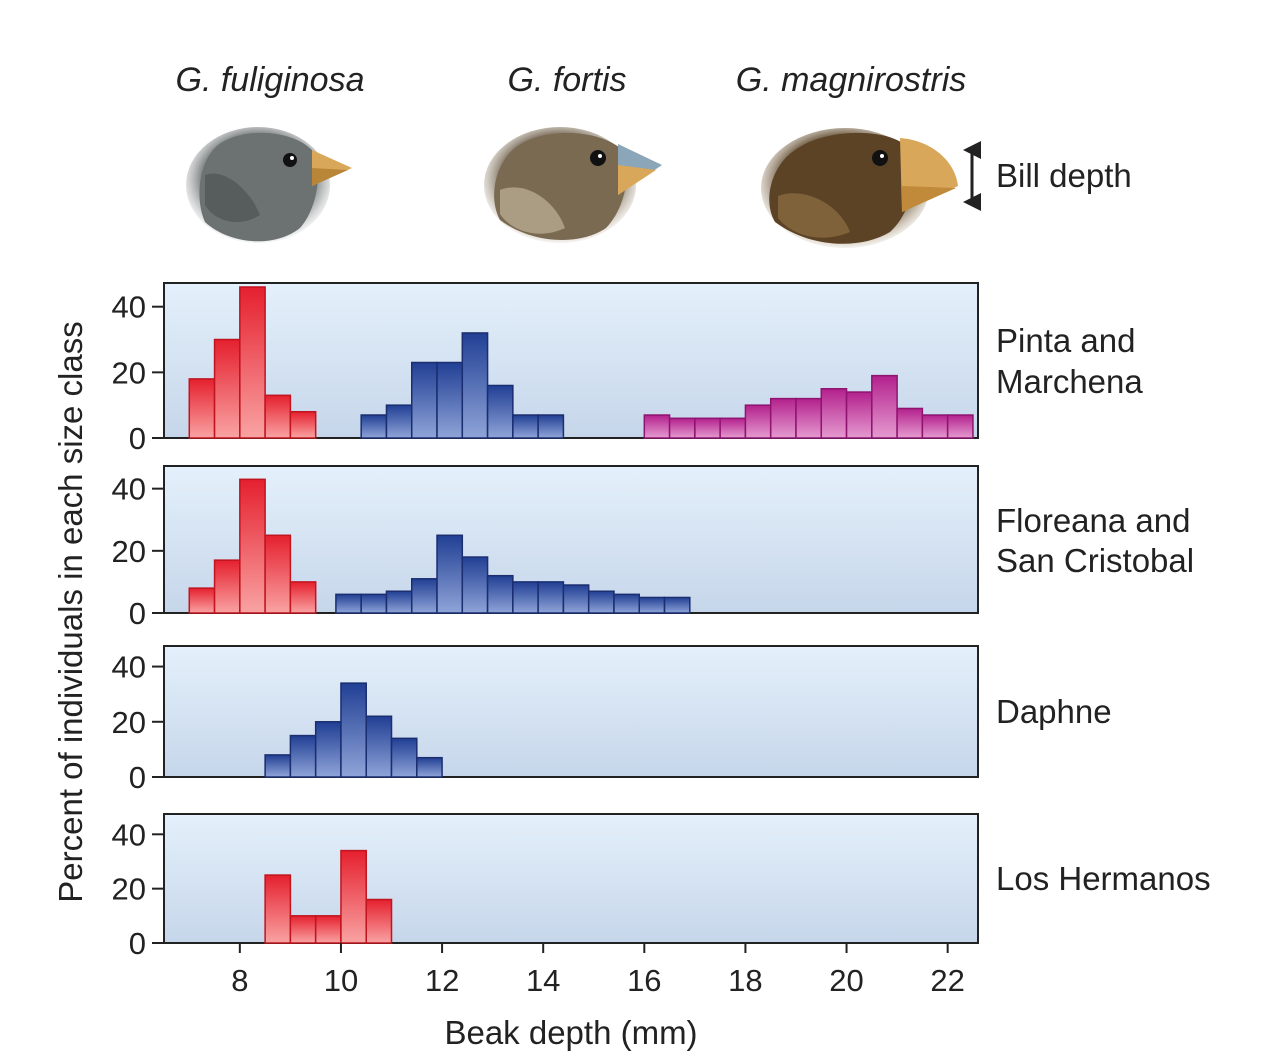  I want to click on x-tick-label: 18, so click(745, 980).